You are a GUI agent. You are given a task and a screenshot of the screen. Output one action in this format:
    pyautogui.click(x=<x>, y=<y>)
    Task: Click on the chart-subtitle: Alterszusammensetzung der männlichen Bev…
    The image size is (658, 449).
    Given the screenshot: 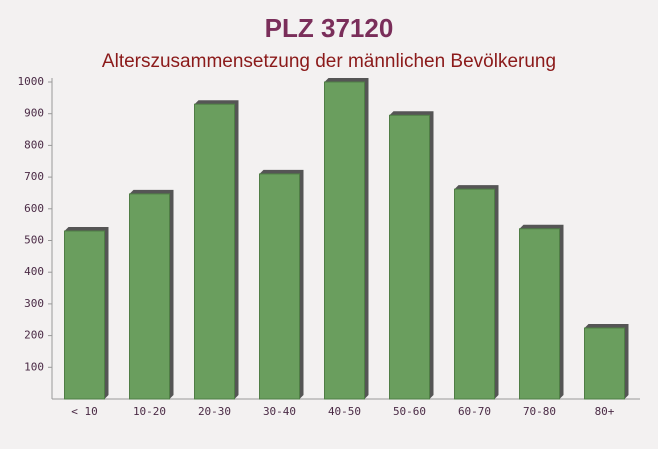 What is the action you would take?
    pyautogui.click(x=329, y=61)
    